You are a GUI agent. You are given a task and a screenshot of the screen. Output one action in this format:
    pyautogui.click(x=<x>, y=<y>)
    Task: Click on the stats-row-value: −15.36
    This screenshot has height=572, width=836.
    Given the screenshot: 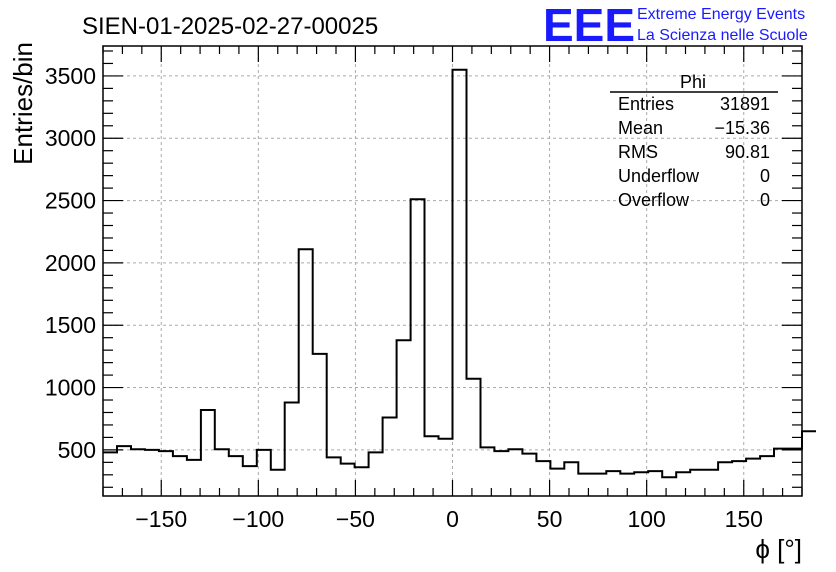 What is the action you would take?
    pyautogui.click(x=742, y=128)
    